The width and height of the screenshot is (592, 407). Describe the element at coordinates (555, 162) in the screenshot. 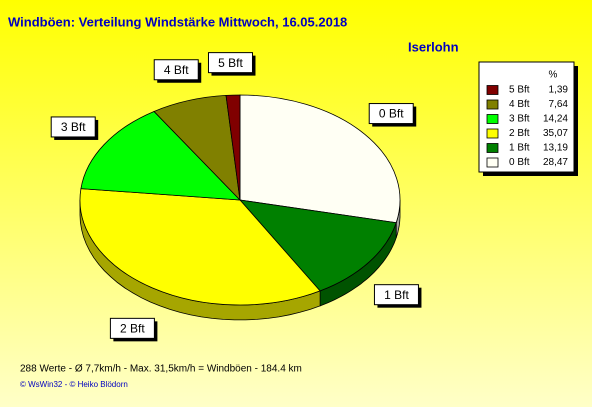

I see `legend-value: 28,47` at that location.